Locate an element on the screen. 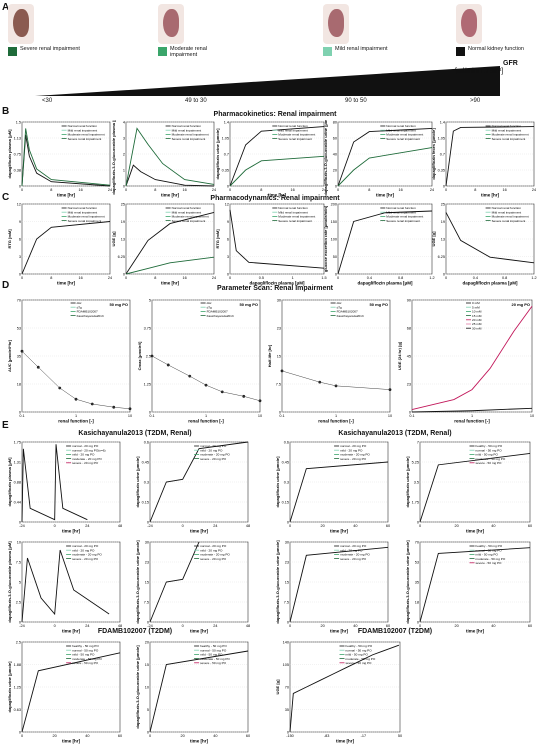 This screenshot has height=753, width=550. legend-label: 10 mM is located at coordinates (477, 312).